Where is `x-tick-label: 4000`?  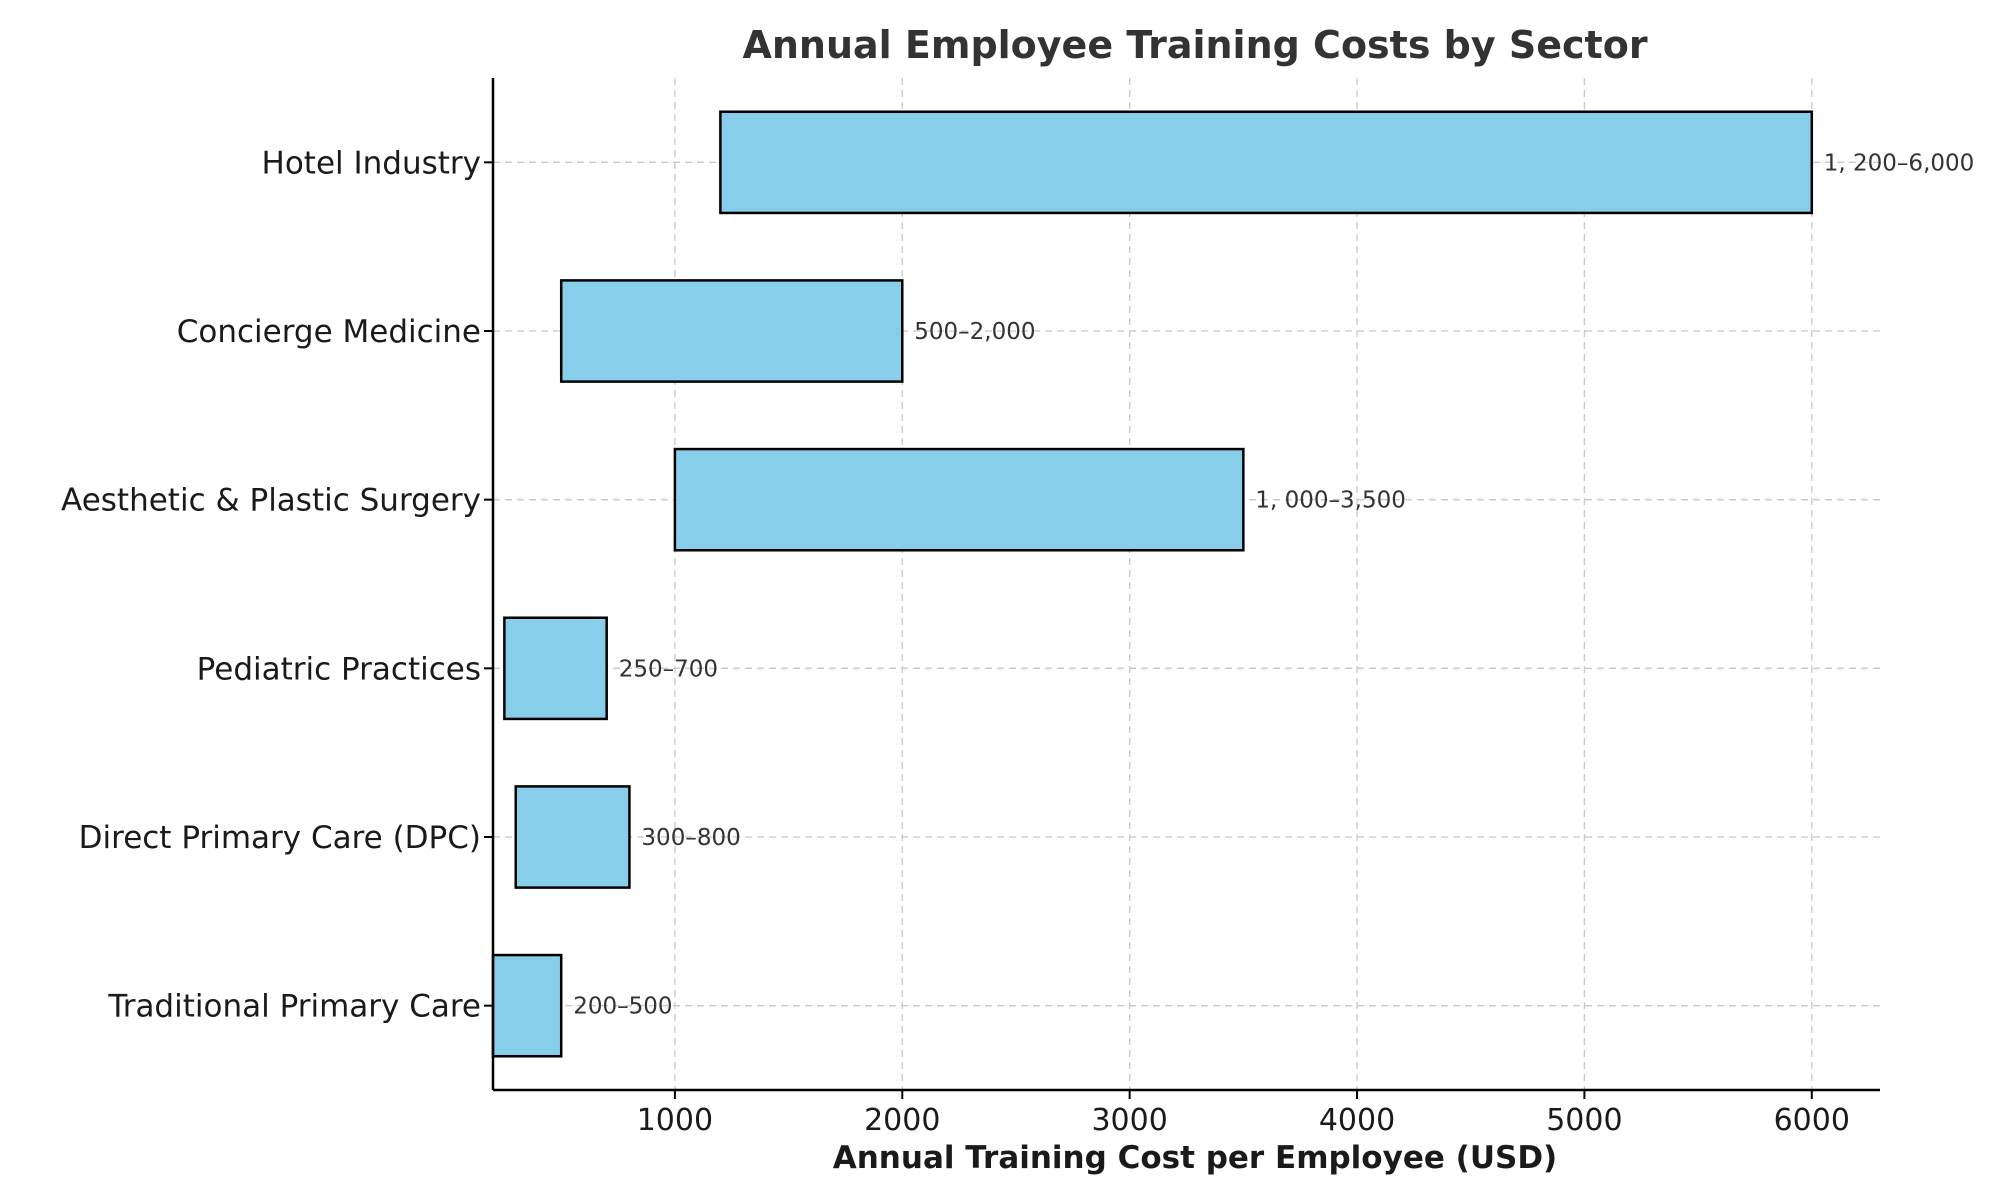
x-tick-label: 4000 is located at coordinates (1357, 1120).